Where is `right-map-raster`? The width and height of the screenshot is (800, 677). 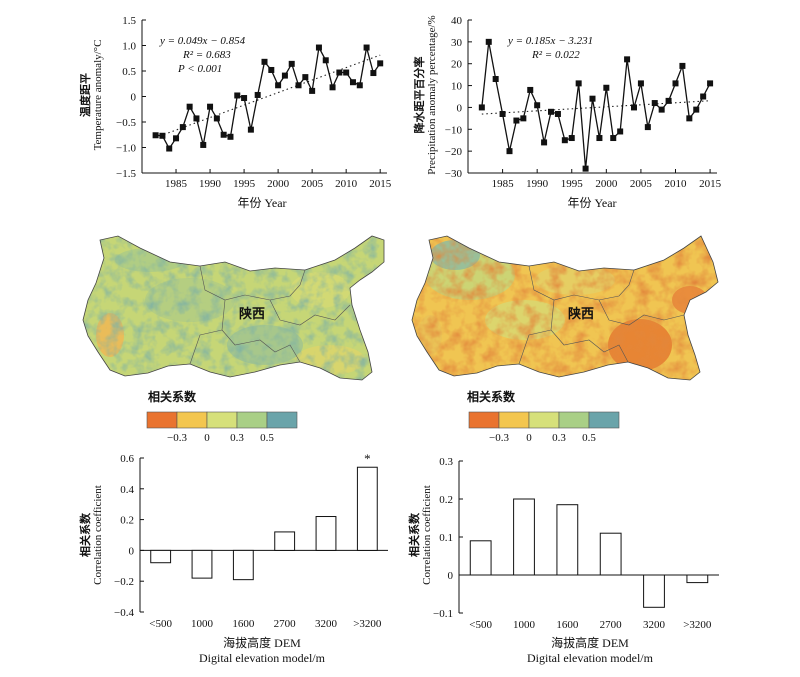 right-map-raster is located at coordinates (565, 308).